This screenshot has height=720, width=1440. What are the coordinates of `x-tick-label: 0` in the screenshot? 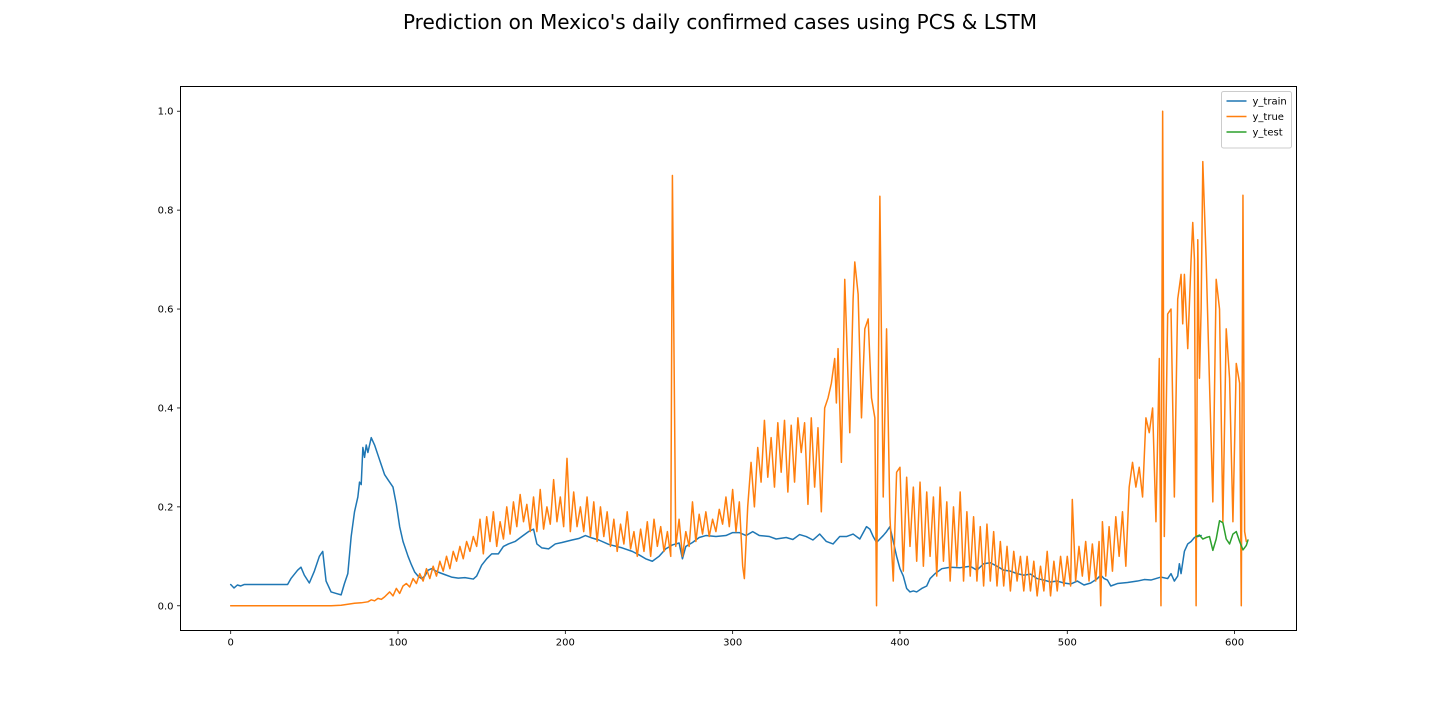 It's located at (231, 643).